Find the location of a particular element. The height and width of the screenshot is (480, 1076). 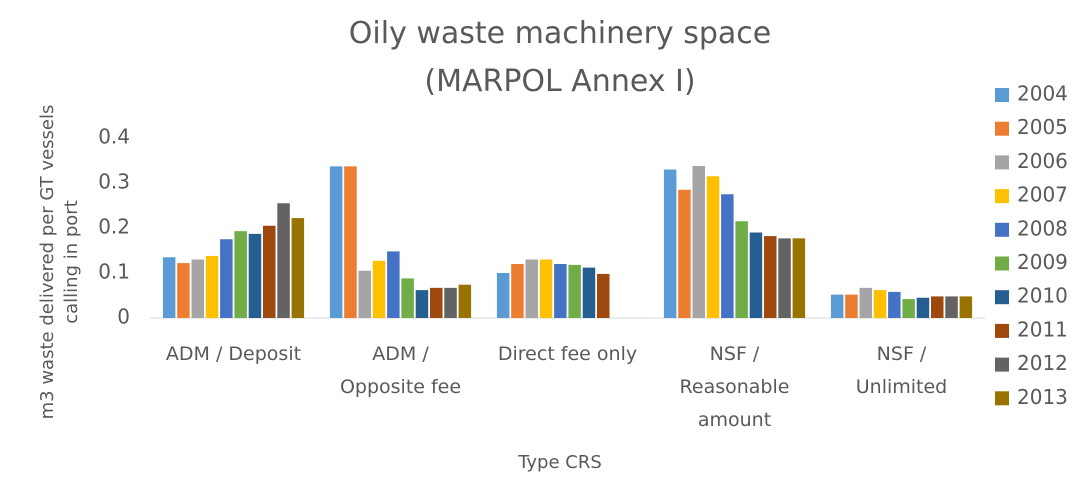

legend-label: 2008 is located at coordinates (1042, 228).